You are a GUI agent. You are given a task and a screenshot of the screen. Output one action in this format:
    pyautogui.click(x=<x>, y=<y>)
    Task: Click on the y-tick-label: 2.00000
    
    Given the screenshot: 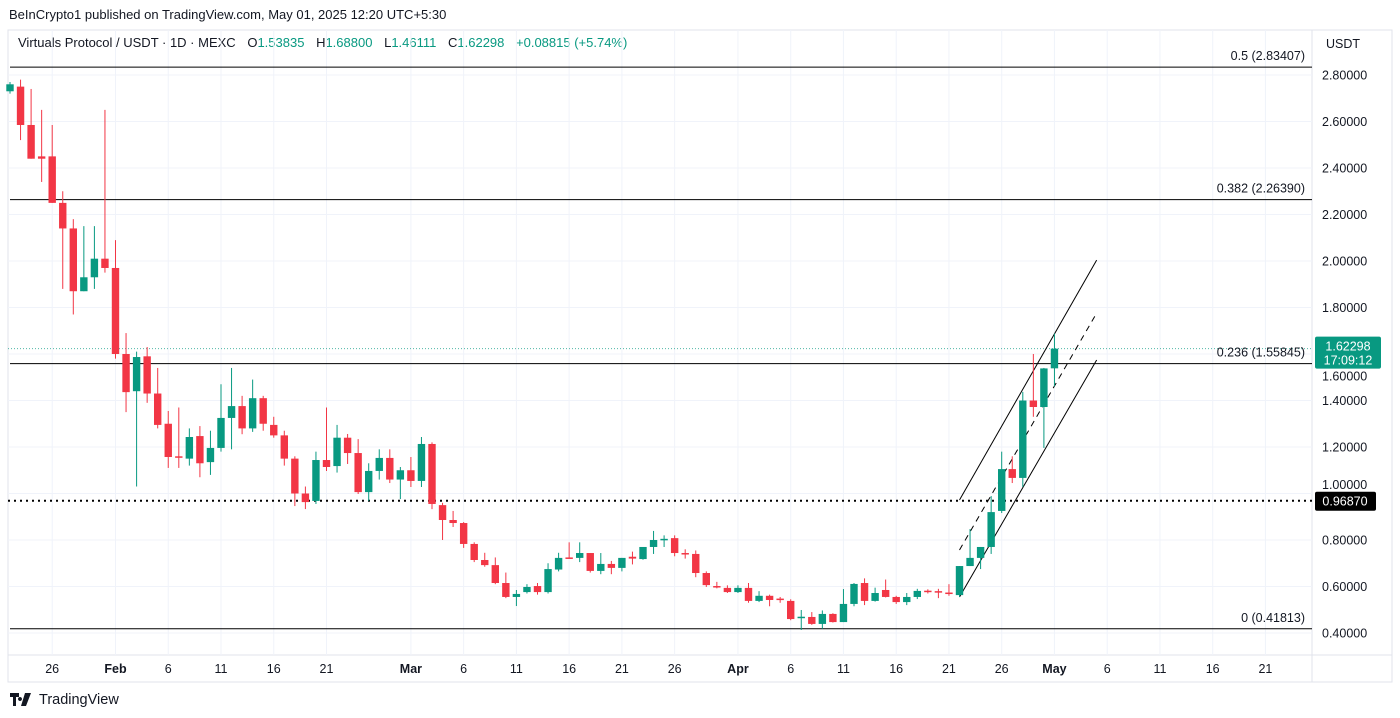 What is the action you would take?
    pyautogui.click(x=1344, y=262)
    